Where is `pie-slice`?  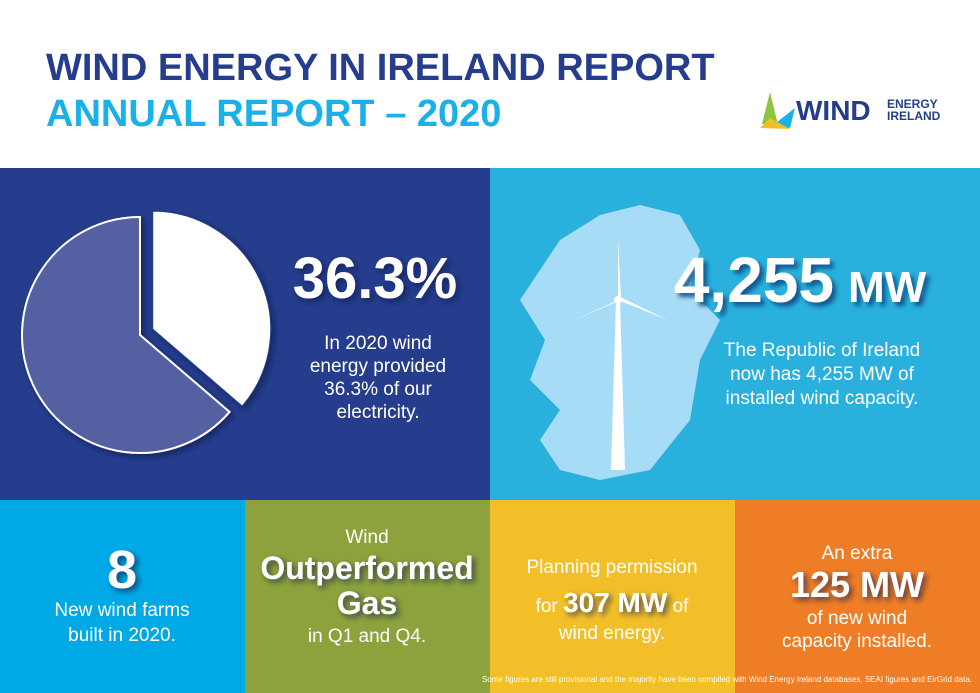
pie-slice is located at coordinates (212, 308).